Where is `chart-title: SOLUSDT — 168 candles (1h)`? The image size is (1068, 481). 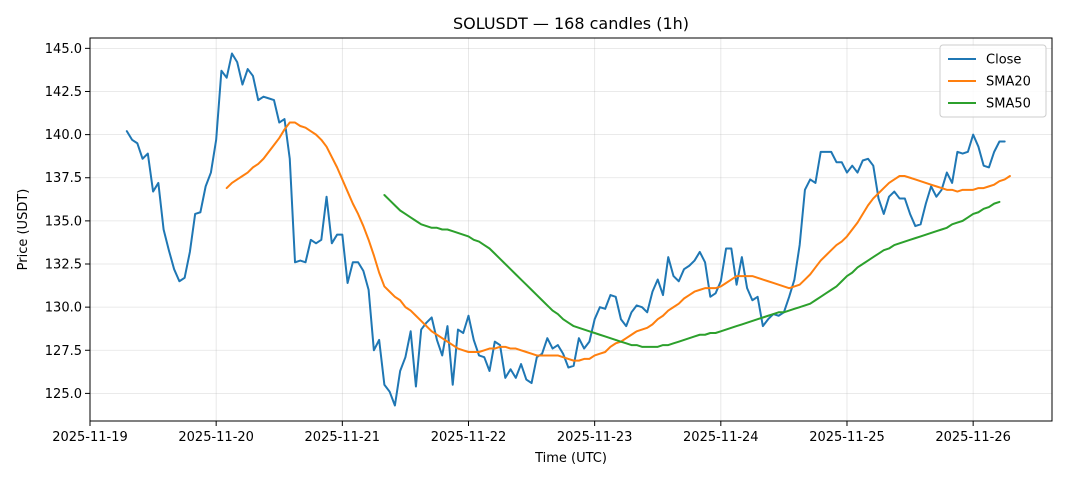
chart-title: SOLUSDT — 168 candles (1h) is located at coordinates (571, 23).